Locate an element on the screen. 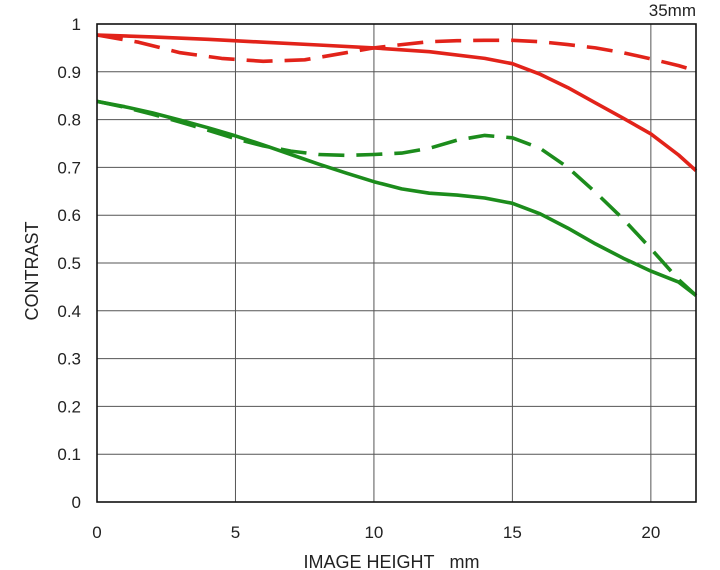  y-tick-label: 0.8 is located at coordinates (69, 120).